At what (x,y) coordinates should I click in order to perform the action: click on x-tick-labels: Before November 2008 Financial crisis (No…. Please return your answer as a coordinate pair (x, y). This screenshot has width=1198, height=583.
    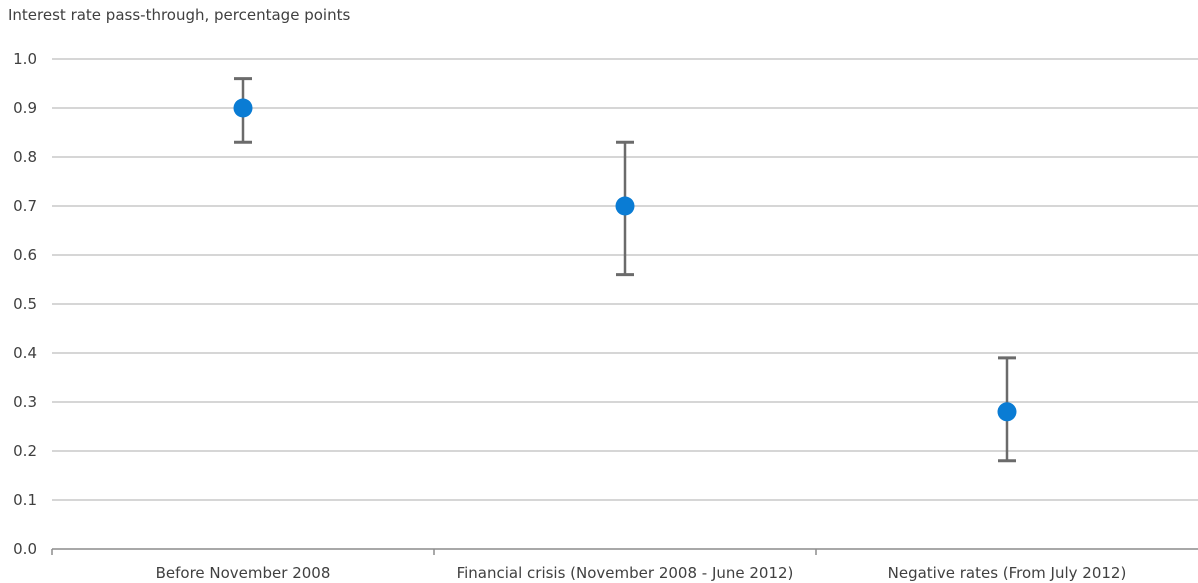
    Looking at the image, I should click on (641, 573).